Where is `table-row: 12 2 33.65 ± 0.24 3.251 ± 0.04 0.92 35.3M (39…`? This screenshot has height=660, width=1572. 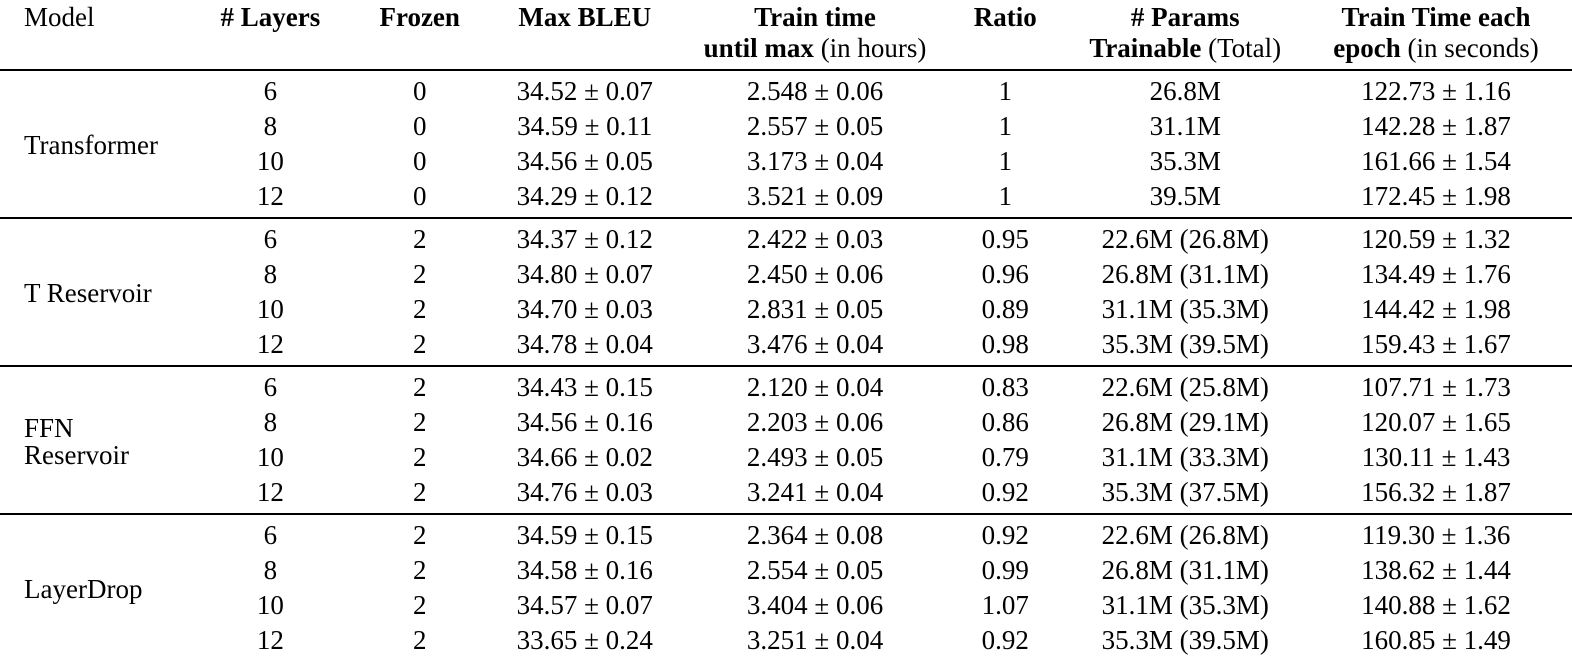 table-row: 12 2 33.65 ± 0.24 3.251 ± 0.04 0.92 35.3M (39… is located at coordinates (786, 641).